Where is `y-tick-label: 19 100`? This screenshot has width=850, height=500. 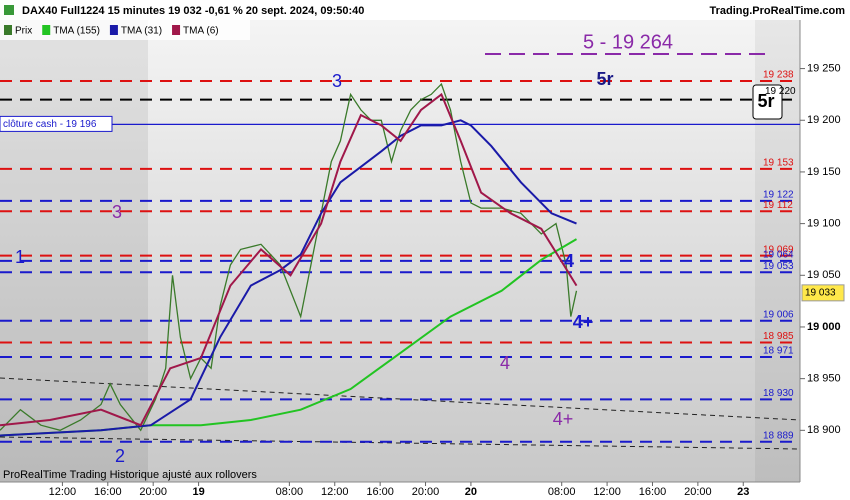
y-tick-label: 19 100 is located at coordinates (824, 224).